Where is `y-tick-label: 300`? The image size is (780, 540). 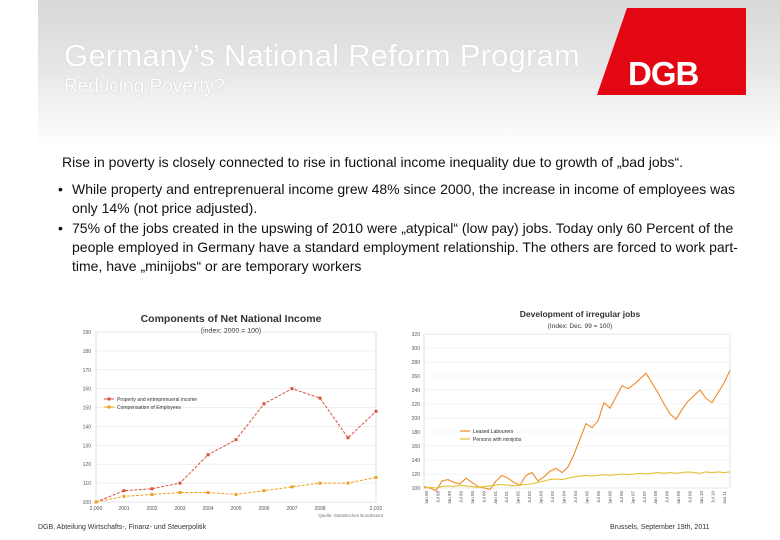 y-tick-label: 300 is located at coordinates (416, 349).